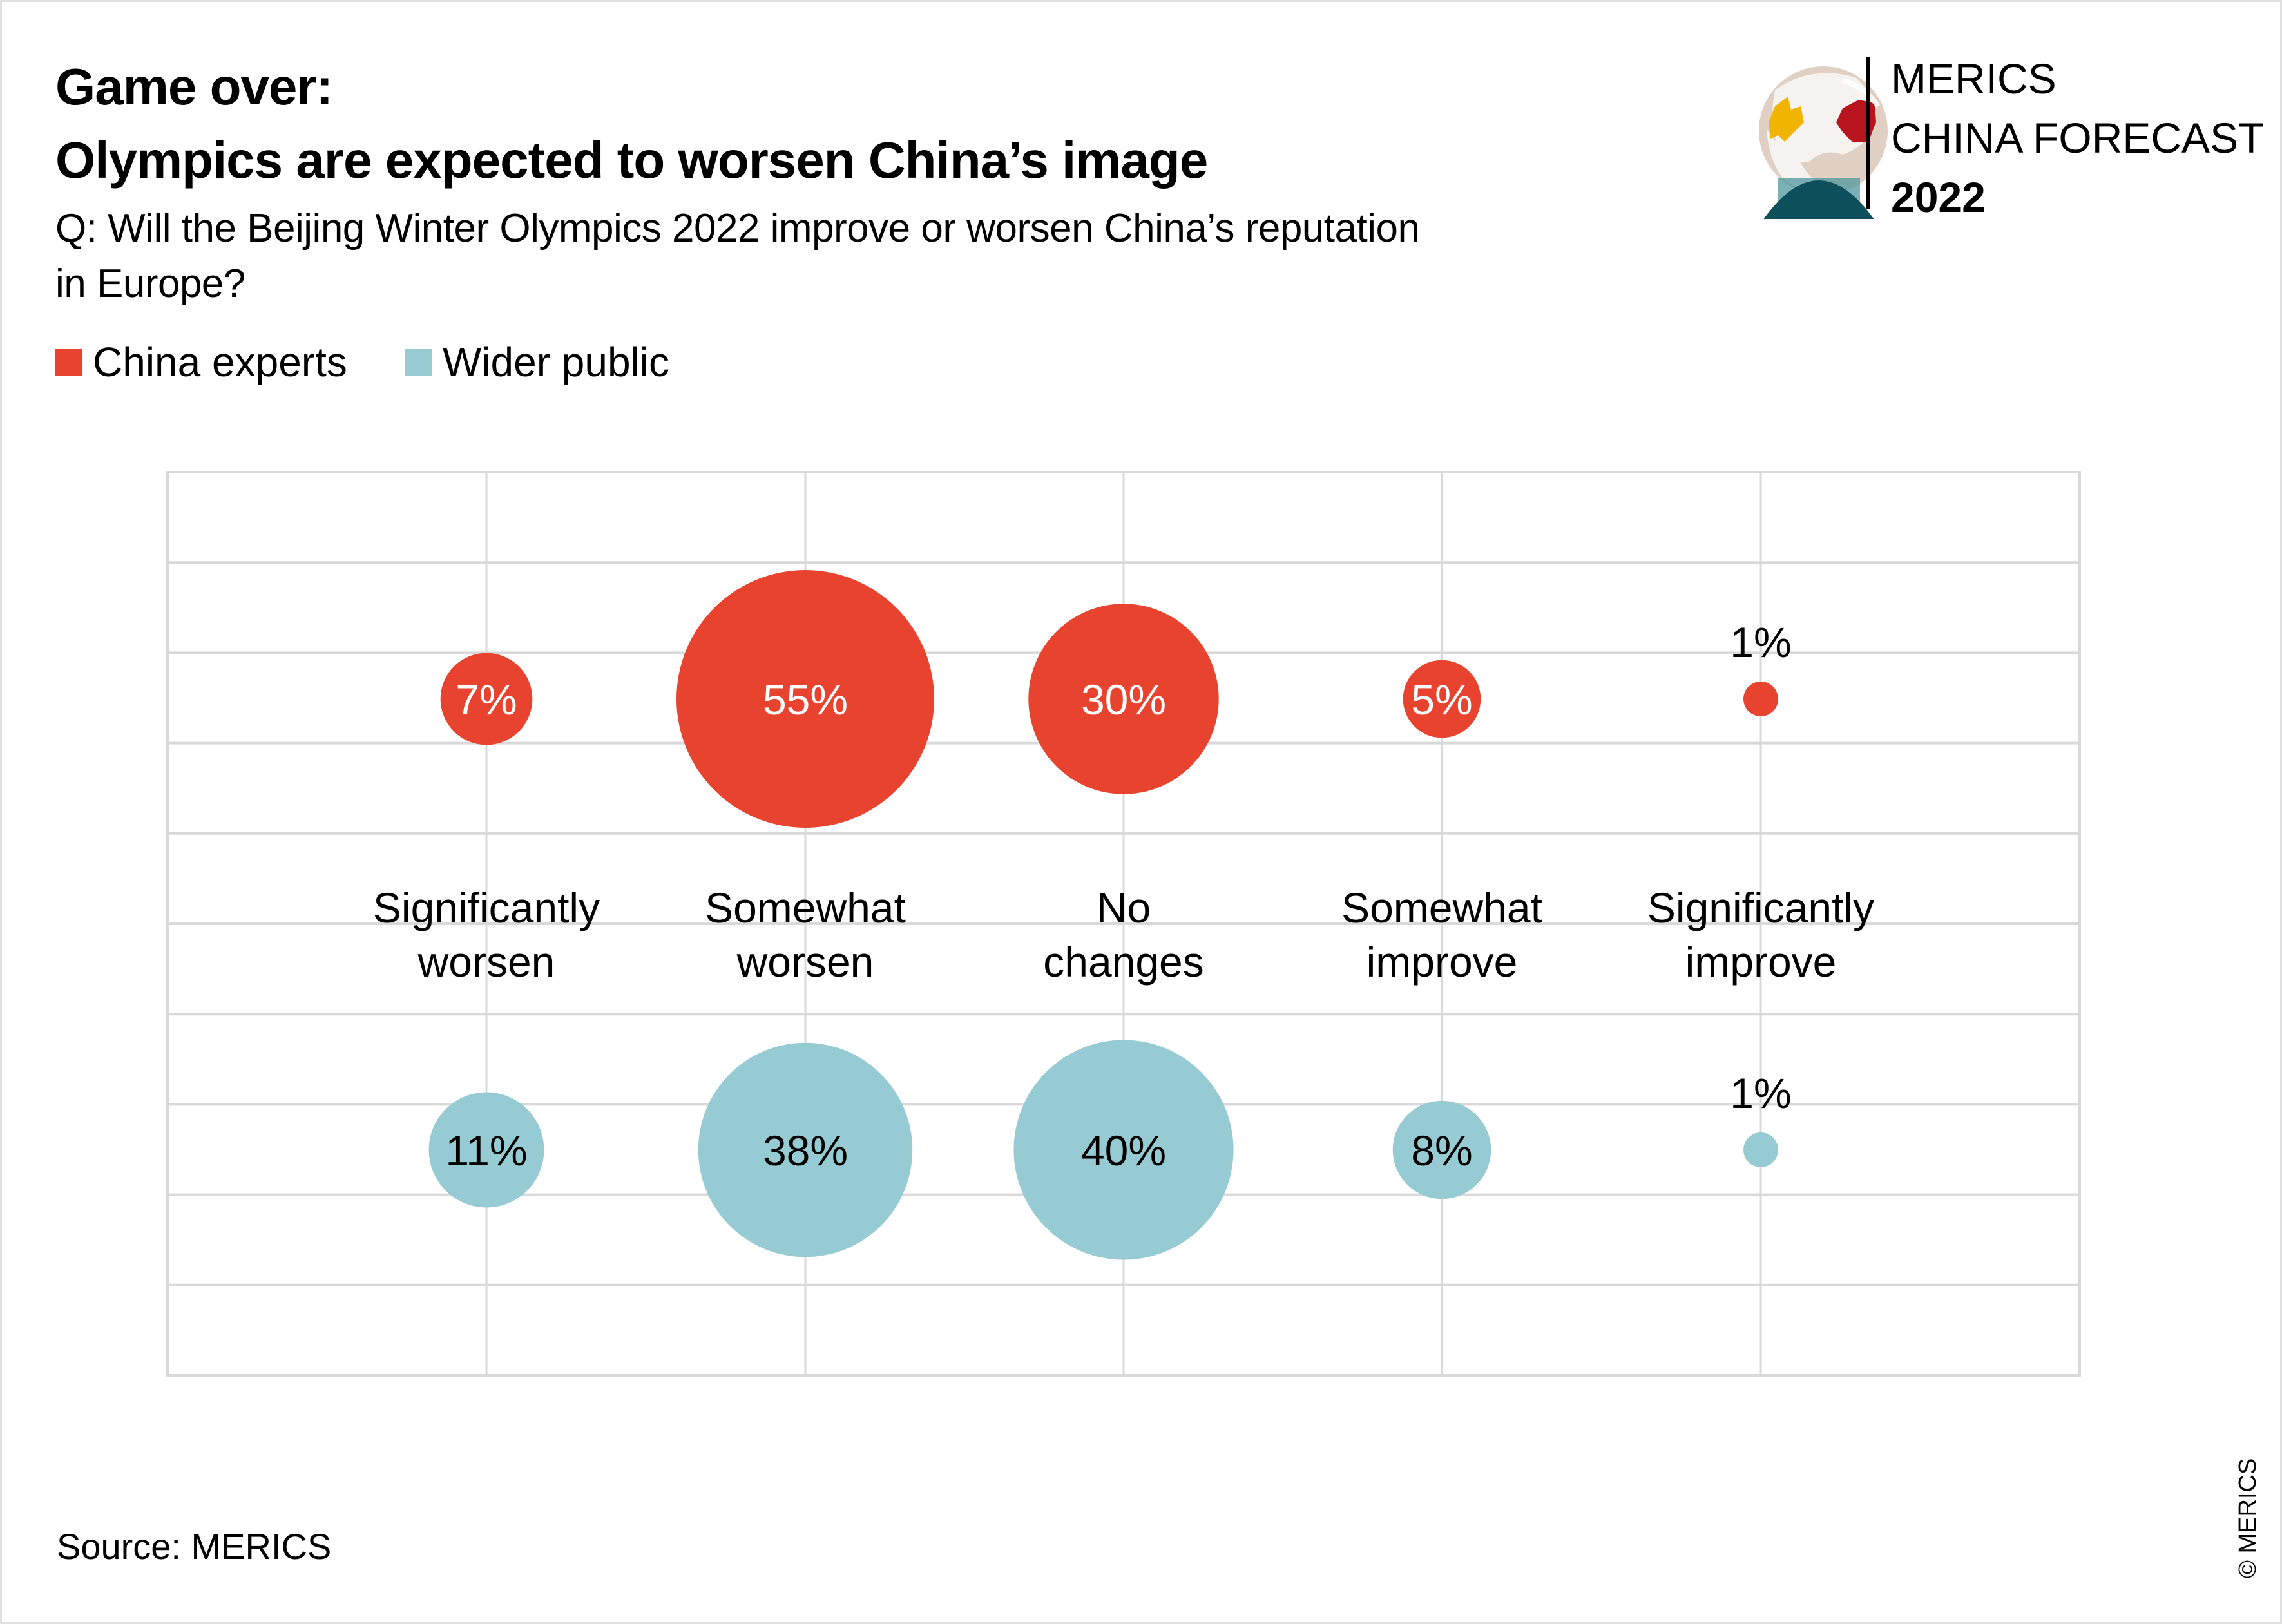 The image size is (2282, 1624). I want to click on data-label-china-experts: 1%, so click(1761, 642).